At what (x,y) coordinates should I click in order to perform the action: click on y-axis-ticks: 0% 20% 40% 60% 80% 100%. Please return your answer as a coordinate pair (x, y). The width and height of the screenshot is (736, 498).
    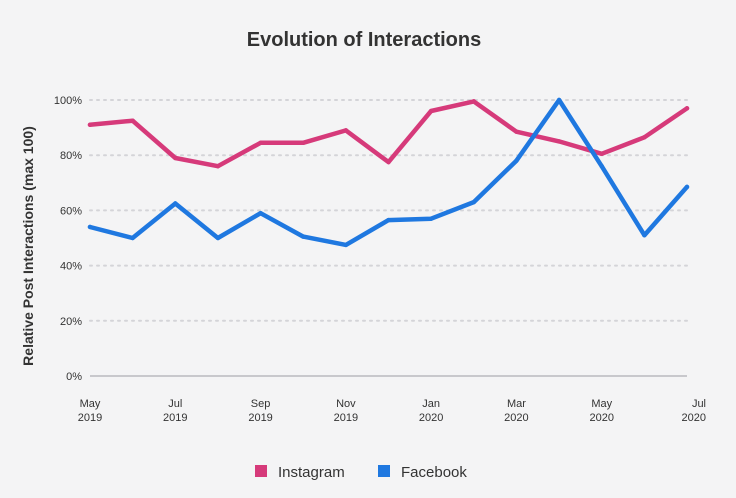
    Looking at the image, I should click on (68, 239).